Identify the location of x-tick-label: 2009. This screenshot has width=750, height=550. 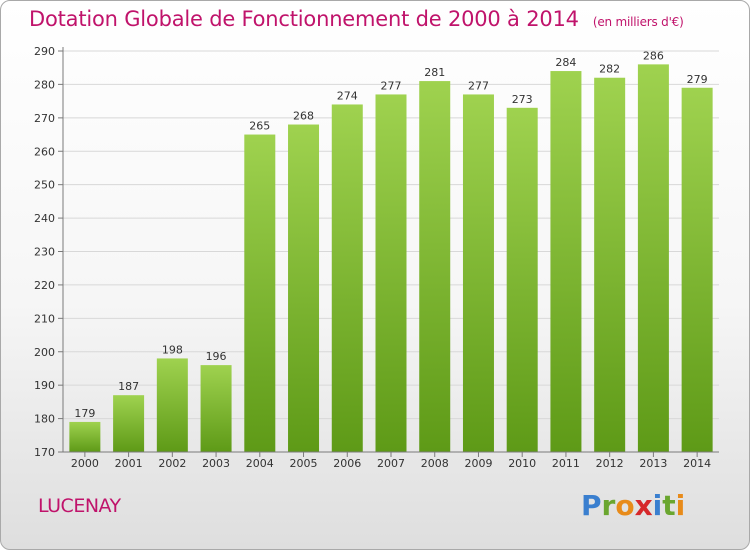
(478, 463).